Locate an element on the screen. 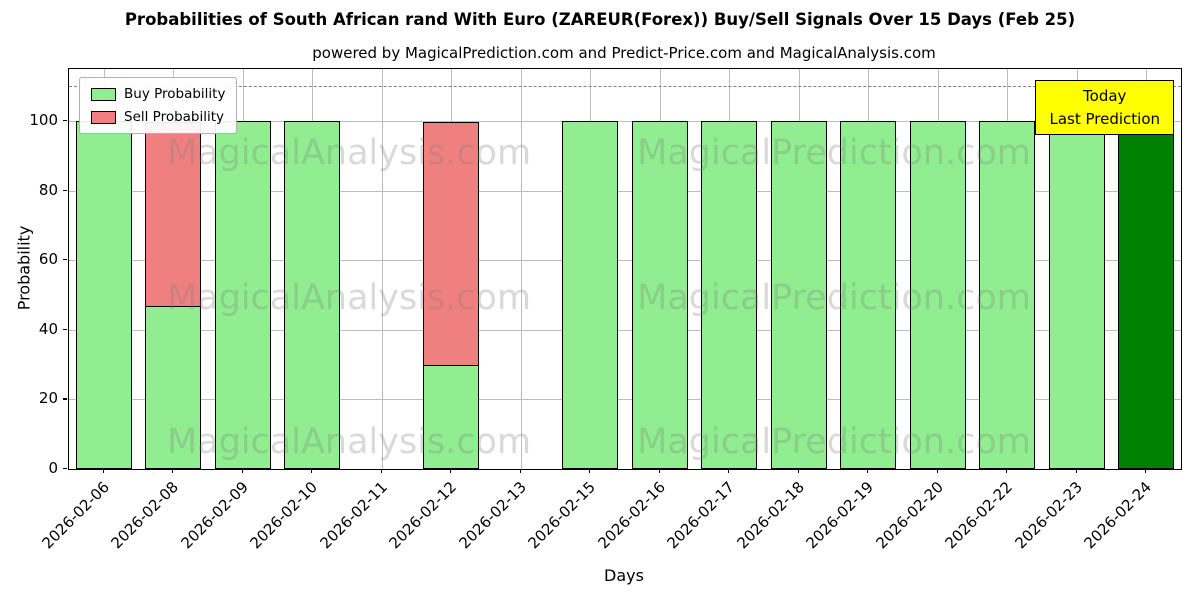 The image size is (1200, 600). x-tick-label: 2026-02-11 is located at coordinates (353, 515).